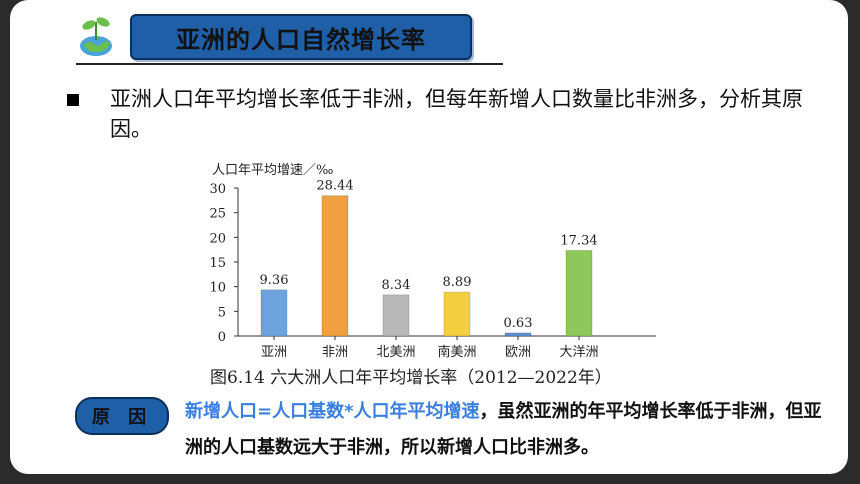 Image resolution: width=860 pixels, height=484 pixels. I want to click on data-label: 9.36, so click(274, 280).